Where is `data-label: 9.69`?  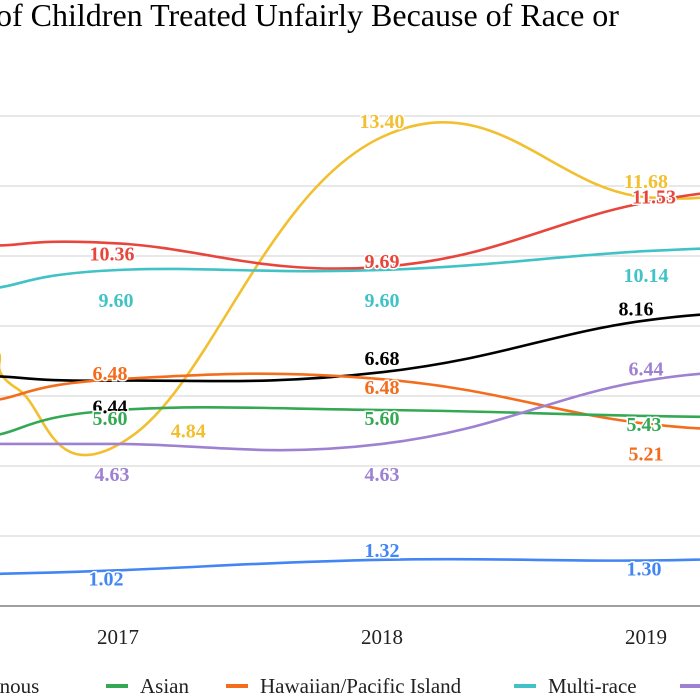 data-label: 9.69 is located at coordinates (382, 262).